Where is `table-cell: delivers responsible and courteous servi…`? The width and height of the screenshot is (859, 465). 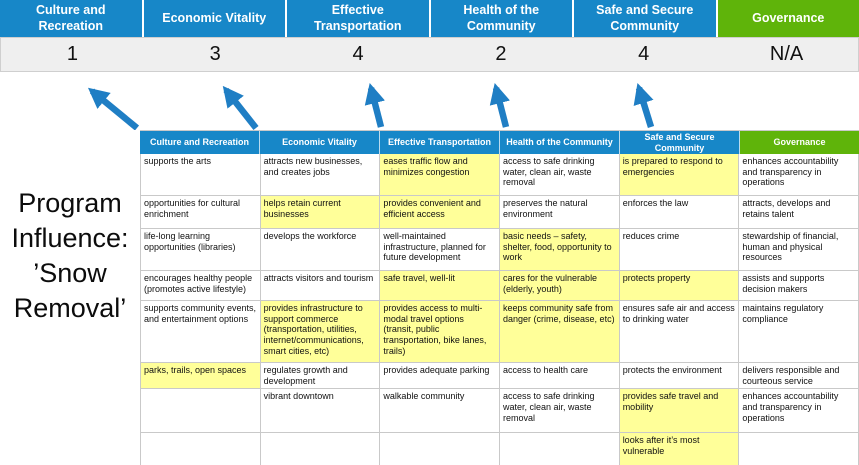 table-cell: delivers responsible and courteous servi… is located at coordinates (799, 376).